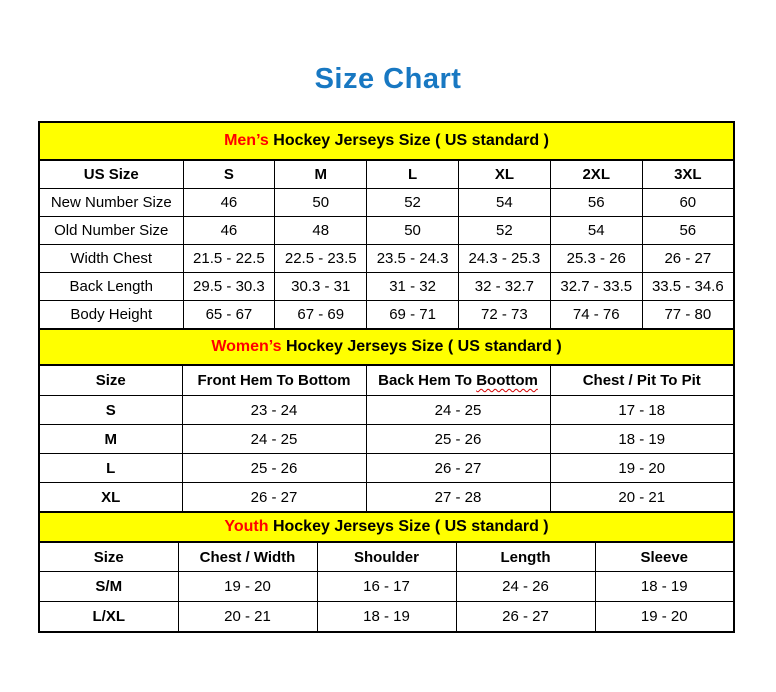 This screenshot has height=692, width=776. Describe the element at coordinates (504, 174) in the screenshot. I see `column-header: XL` at that location.